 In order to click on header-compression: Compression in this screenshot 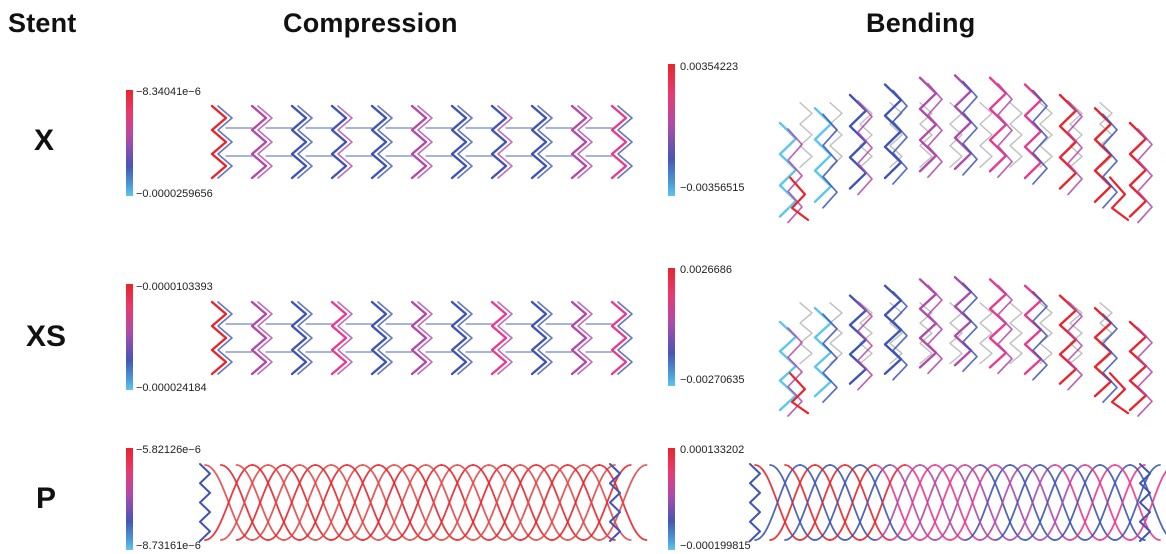, I will do `click(370, 23)`.